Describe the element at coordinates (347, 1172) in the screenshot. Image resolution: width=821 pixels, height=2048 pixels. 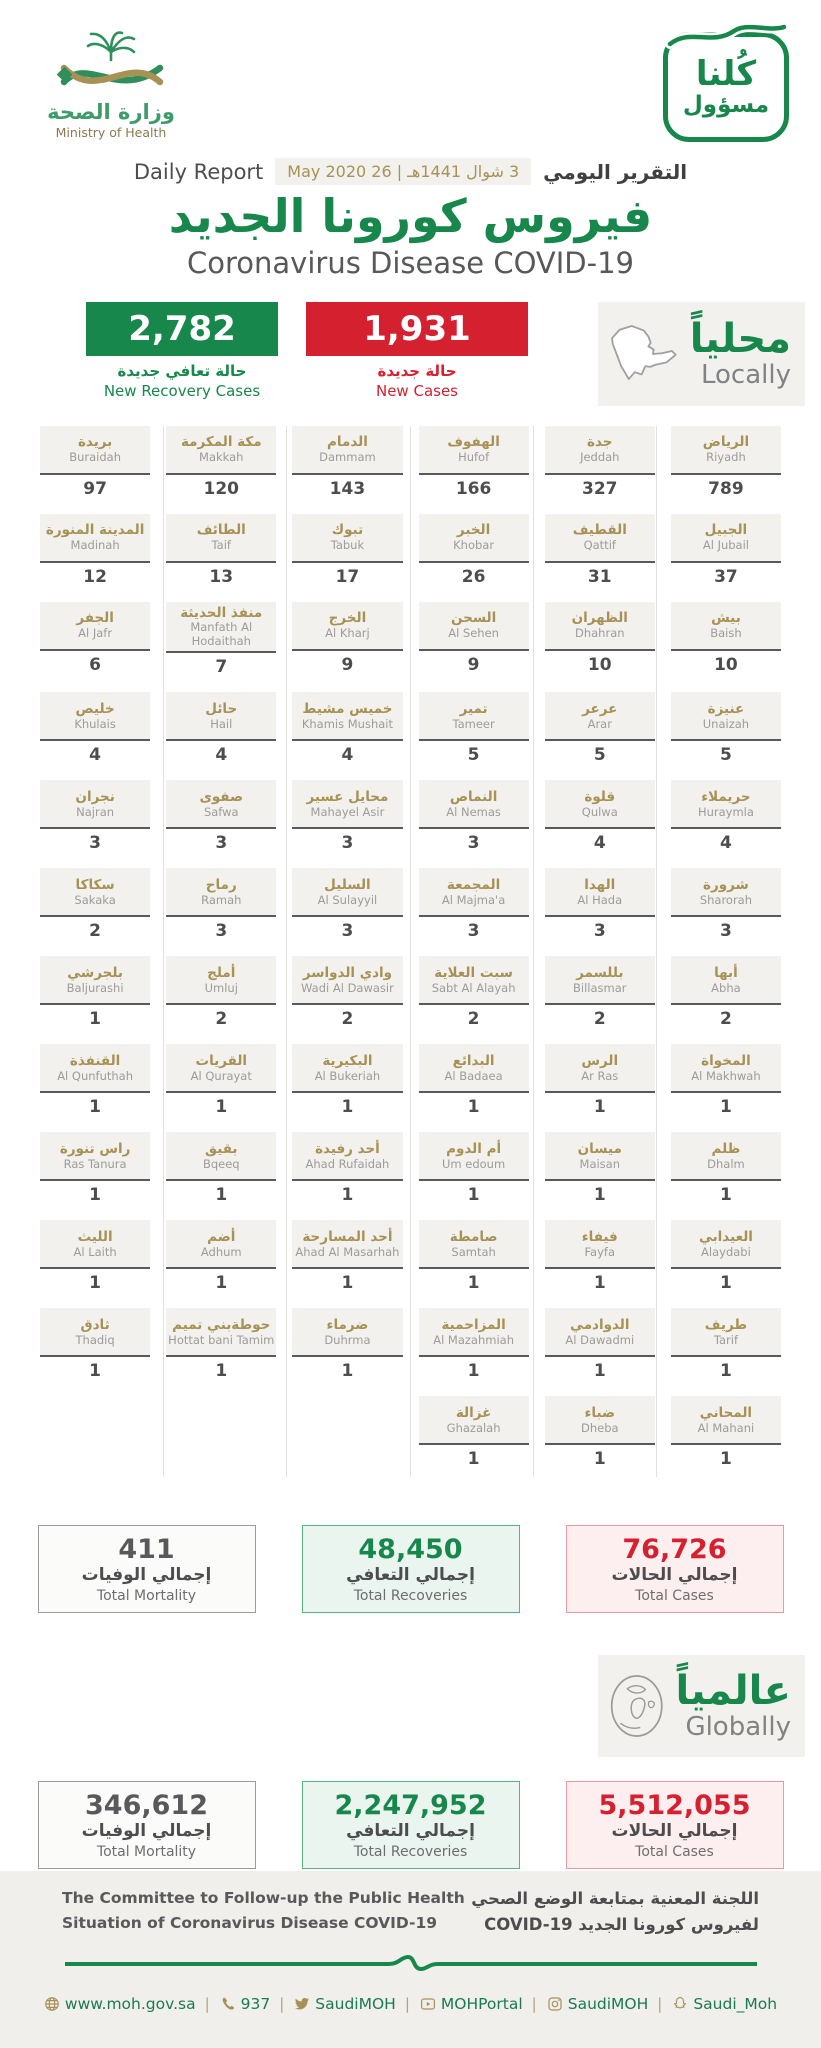
I see `city-cell: أحد رفيدة Ahad Rufaidah 1` at that location.